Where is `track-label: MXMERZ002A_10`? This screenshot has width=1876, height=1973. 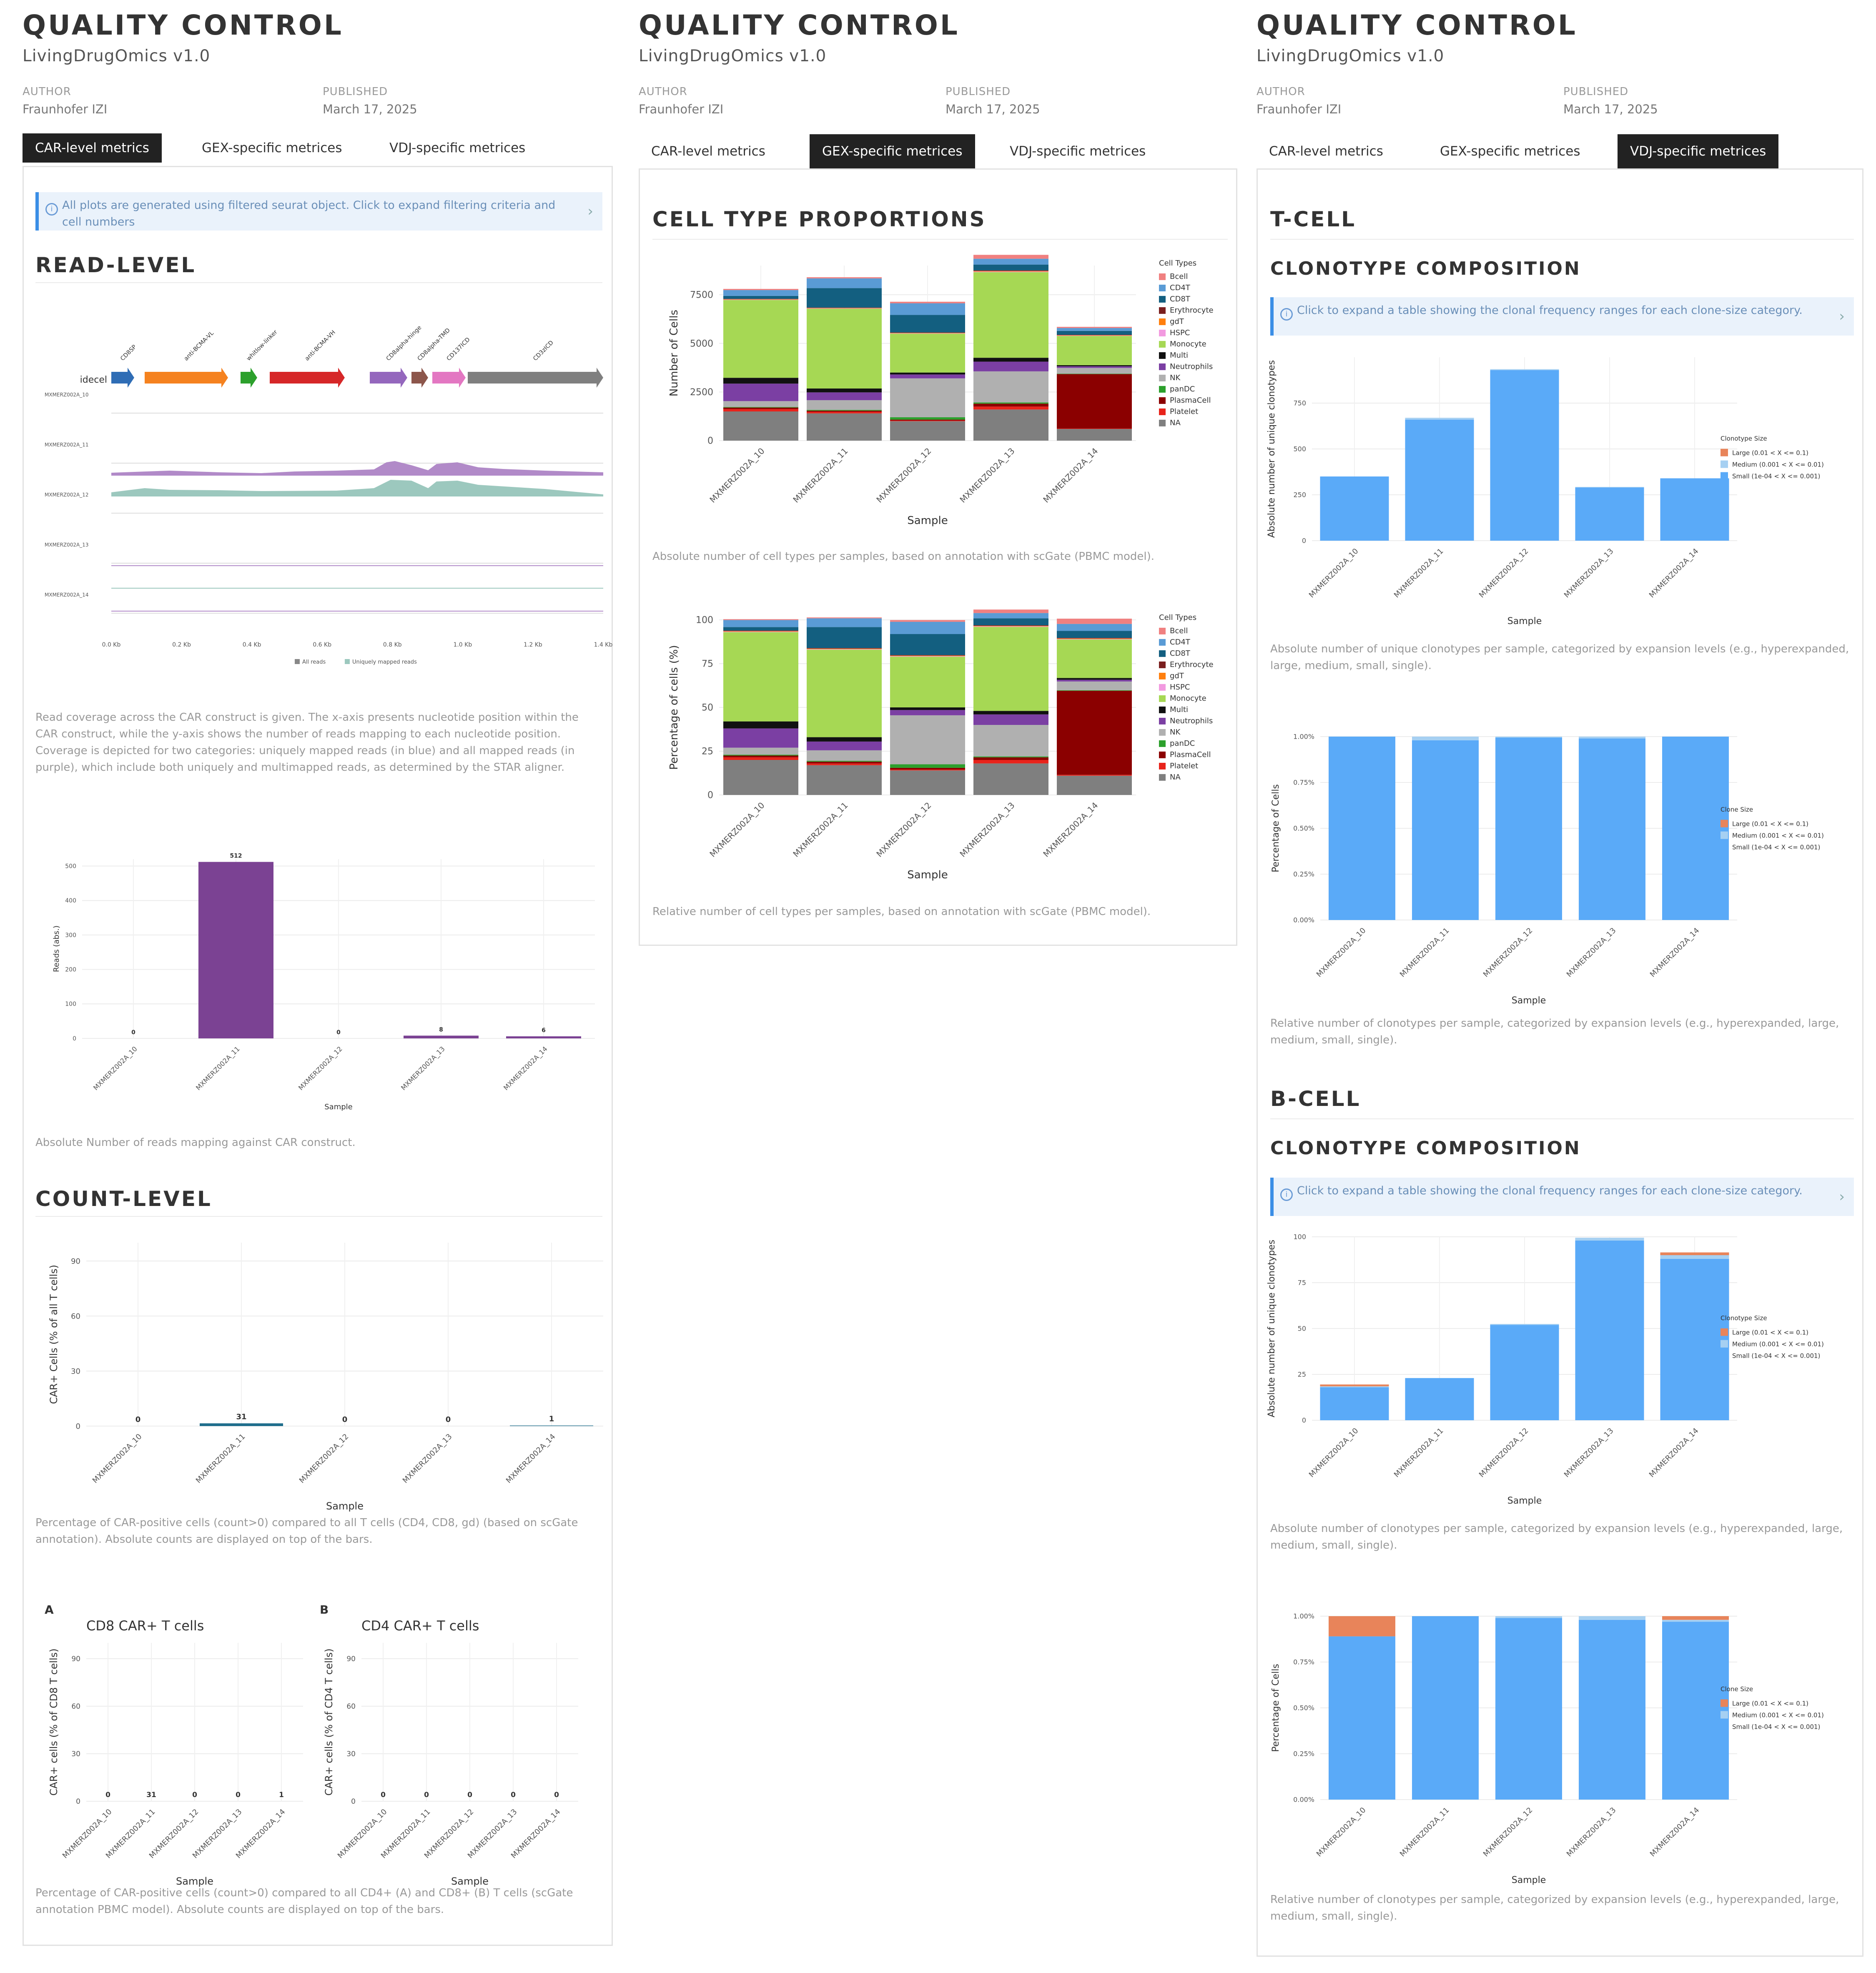 track-label: MXMERZ002A_10 is located at coordinates (66, 395).